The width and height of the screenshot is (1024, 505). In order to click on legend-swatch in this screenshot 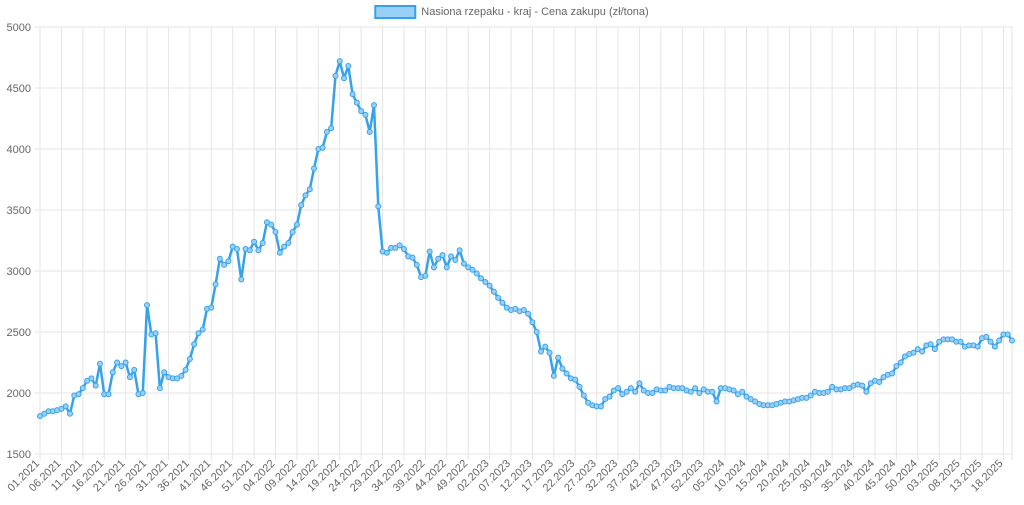, I will do `click(395, 12)`.